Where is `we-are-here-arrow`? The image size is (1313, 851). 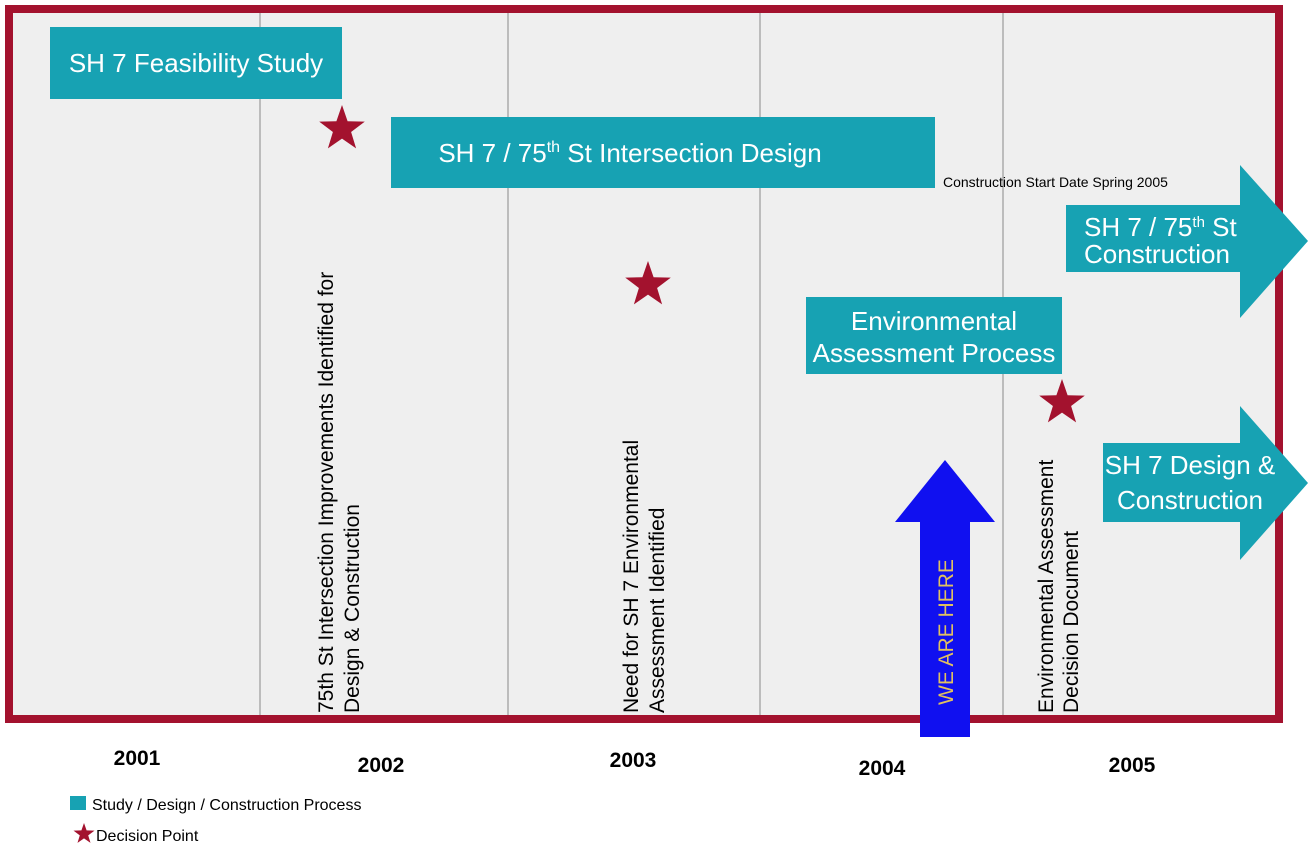
we-are-here-arrow is located at coordinates (945, 598).